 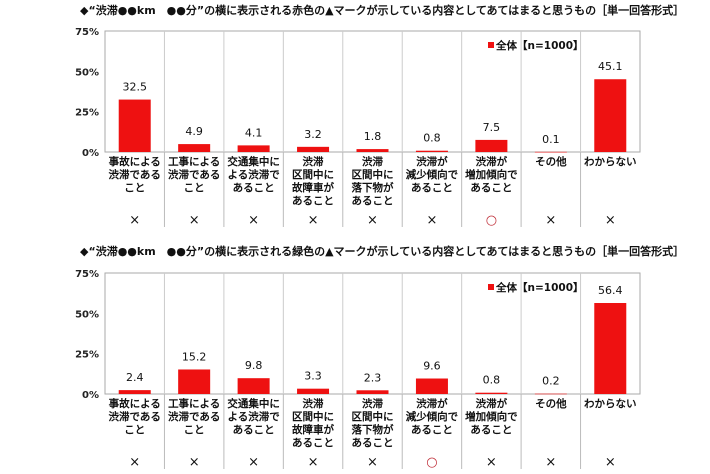 I want to click on category-label: 増加傾向で, so click(x=491, y=174).